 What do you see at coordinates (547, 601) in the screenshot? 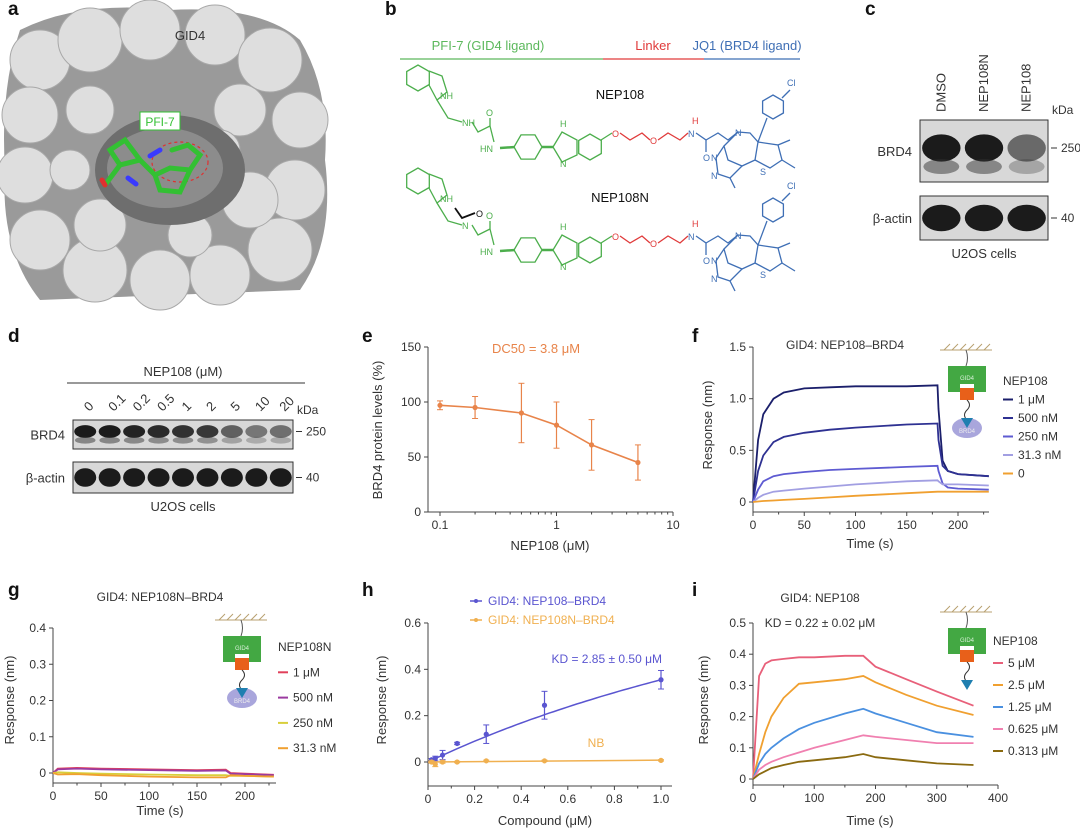
I see `legend-label: GID4: NEP108–BRD4` at bounding box center [547, 601].